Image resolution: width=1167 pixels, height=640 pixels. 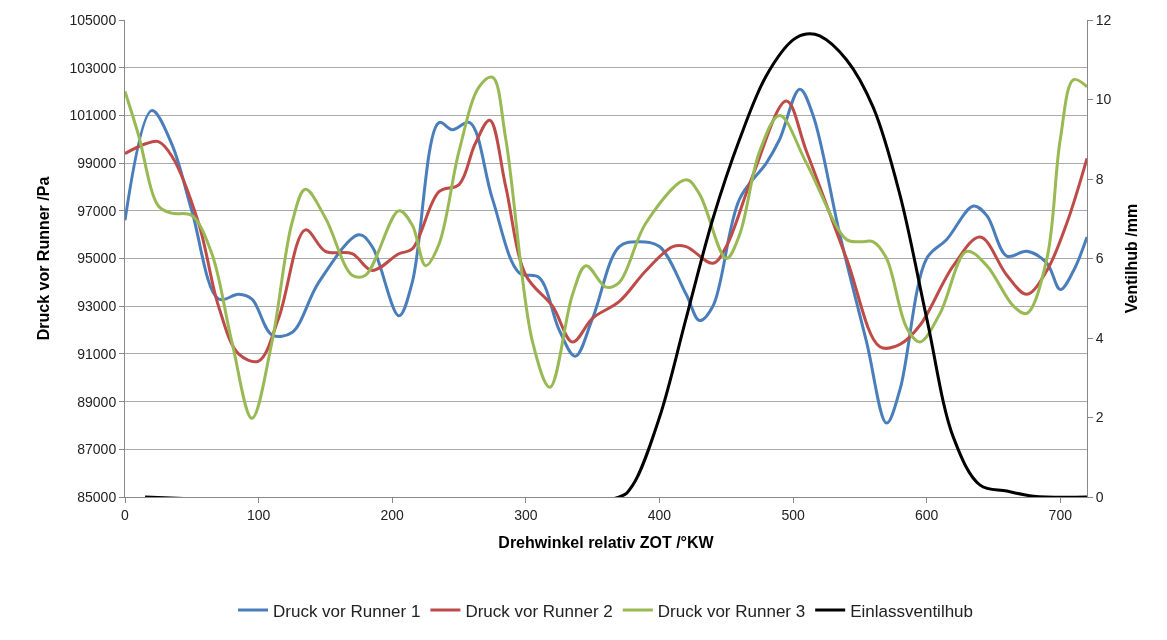 What do you see at coordinates (1132, 258) in the screenshot?
I see `y2-axis-title: Ventilhub /mm` at bounding box center [1132, 258].